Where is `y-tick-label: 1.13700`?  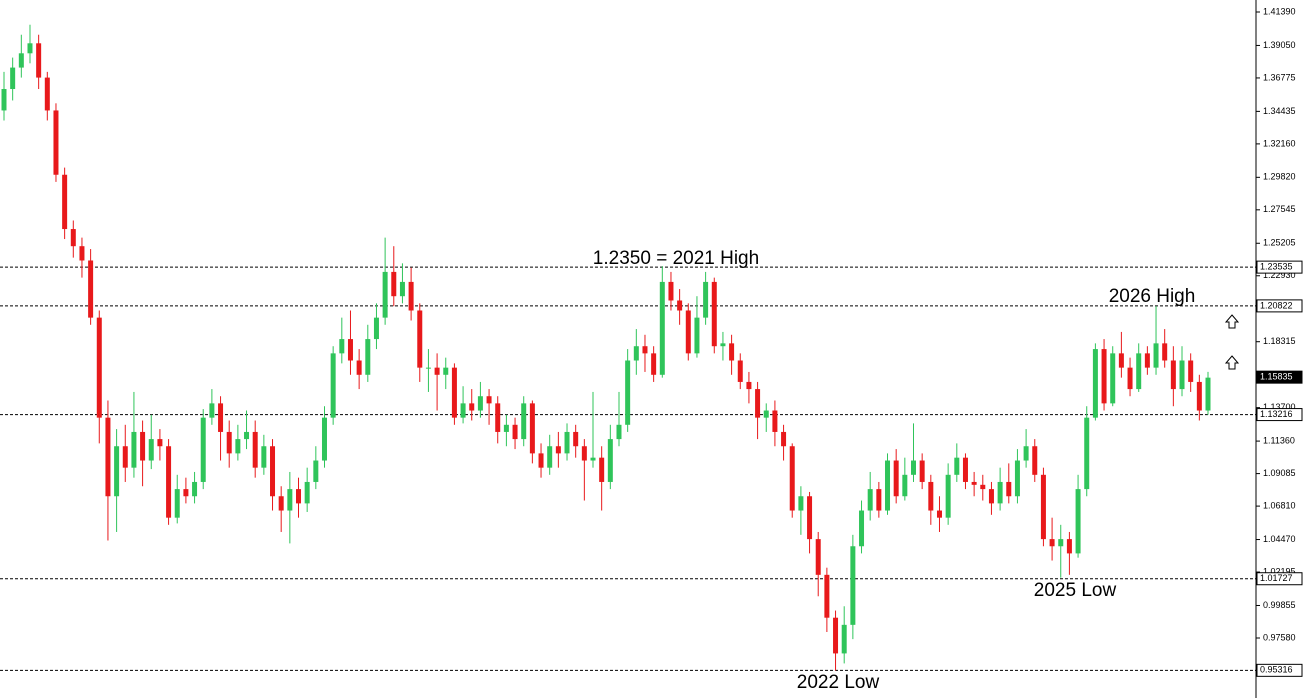
y-tick-label: 1.13700 is located at coordinates (1279, 407).